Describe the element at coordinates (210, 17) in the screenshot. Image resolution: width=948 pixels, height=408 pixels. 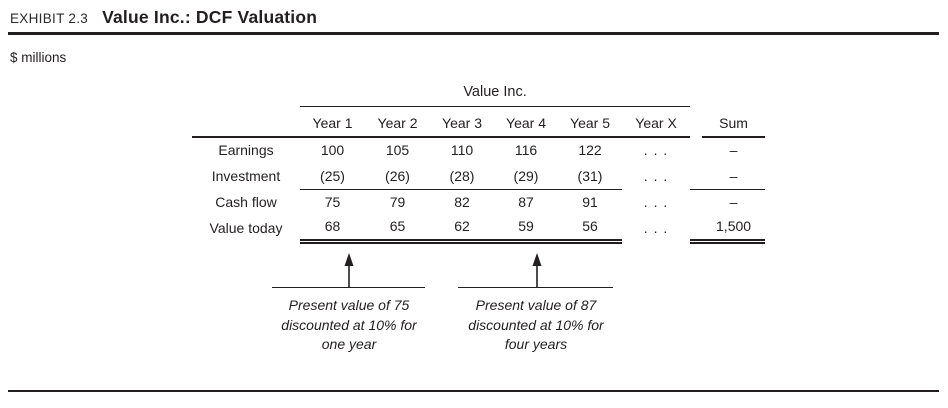
I see `exhibit-title: Value Inc.: DCF Valuation` at that location.